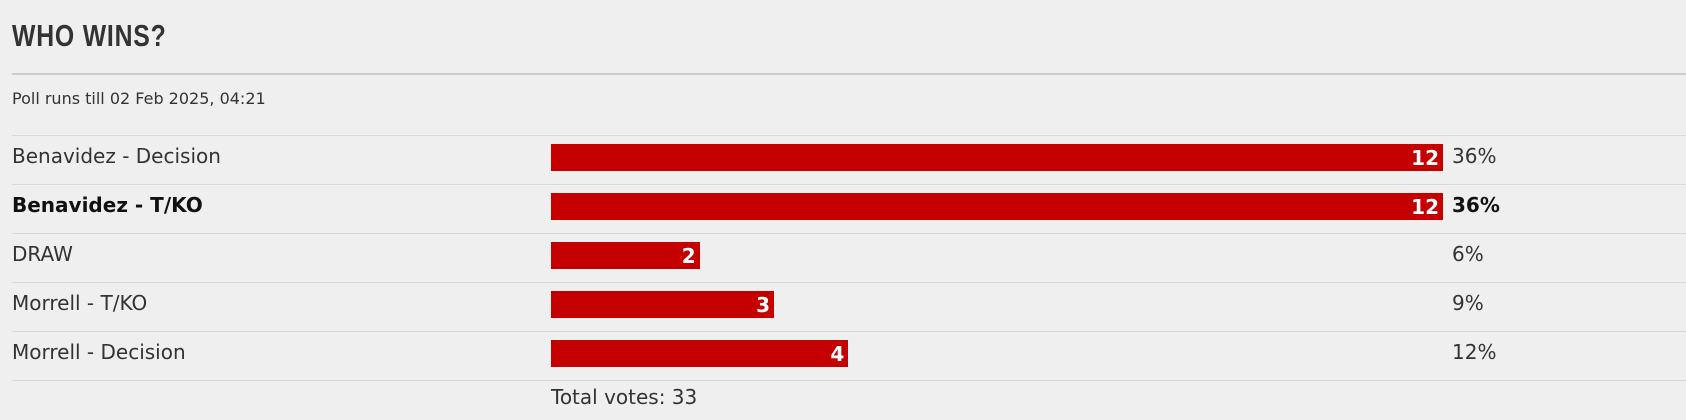 The image size is (1686, 420). Describe the element at coordinates (42, 254) in the screenshot. I see `option-label: DRAW` at that location.